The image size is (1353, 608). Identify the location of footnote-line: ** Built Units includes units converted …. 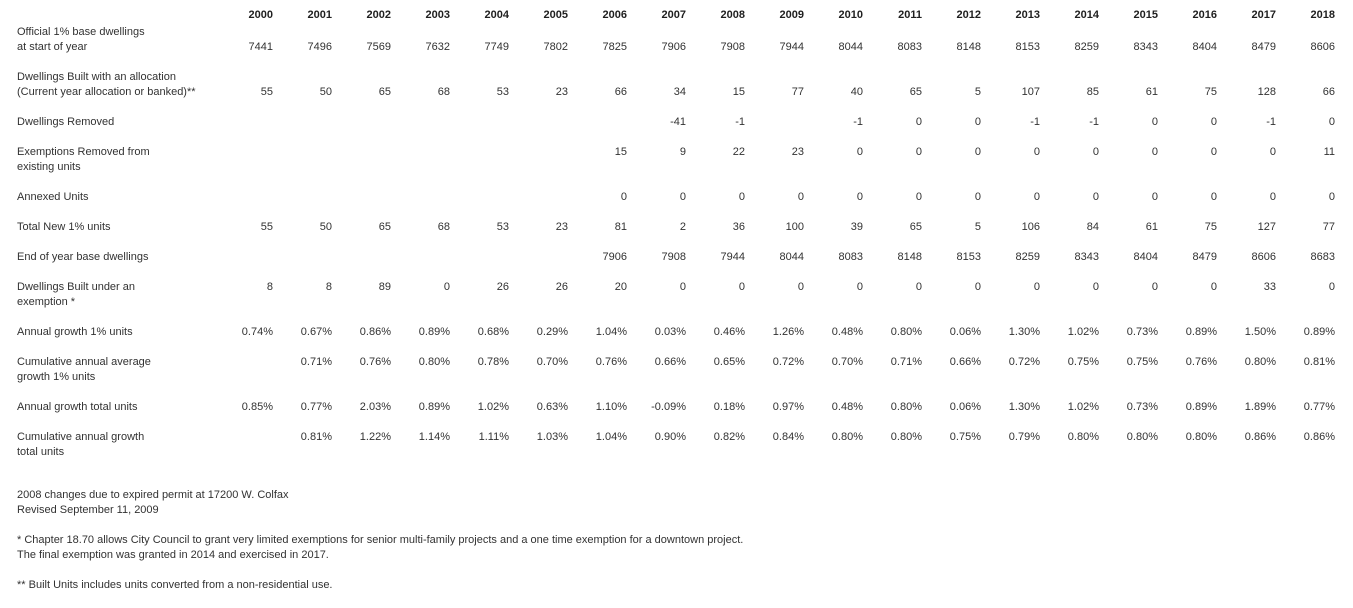
(175, 585).